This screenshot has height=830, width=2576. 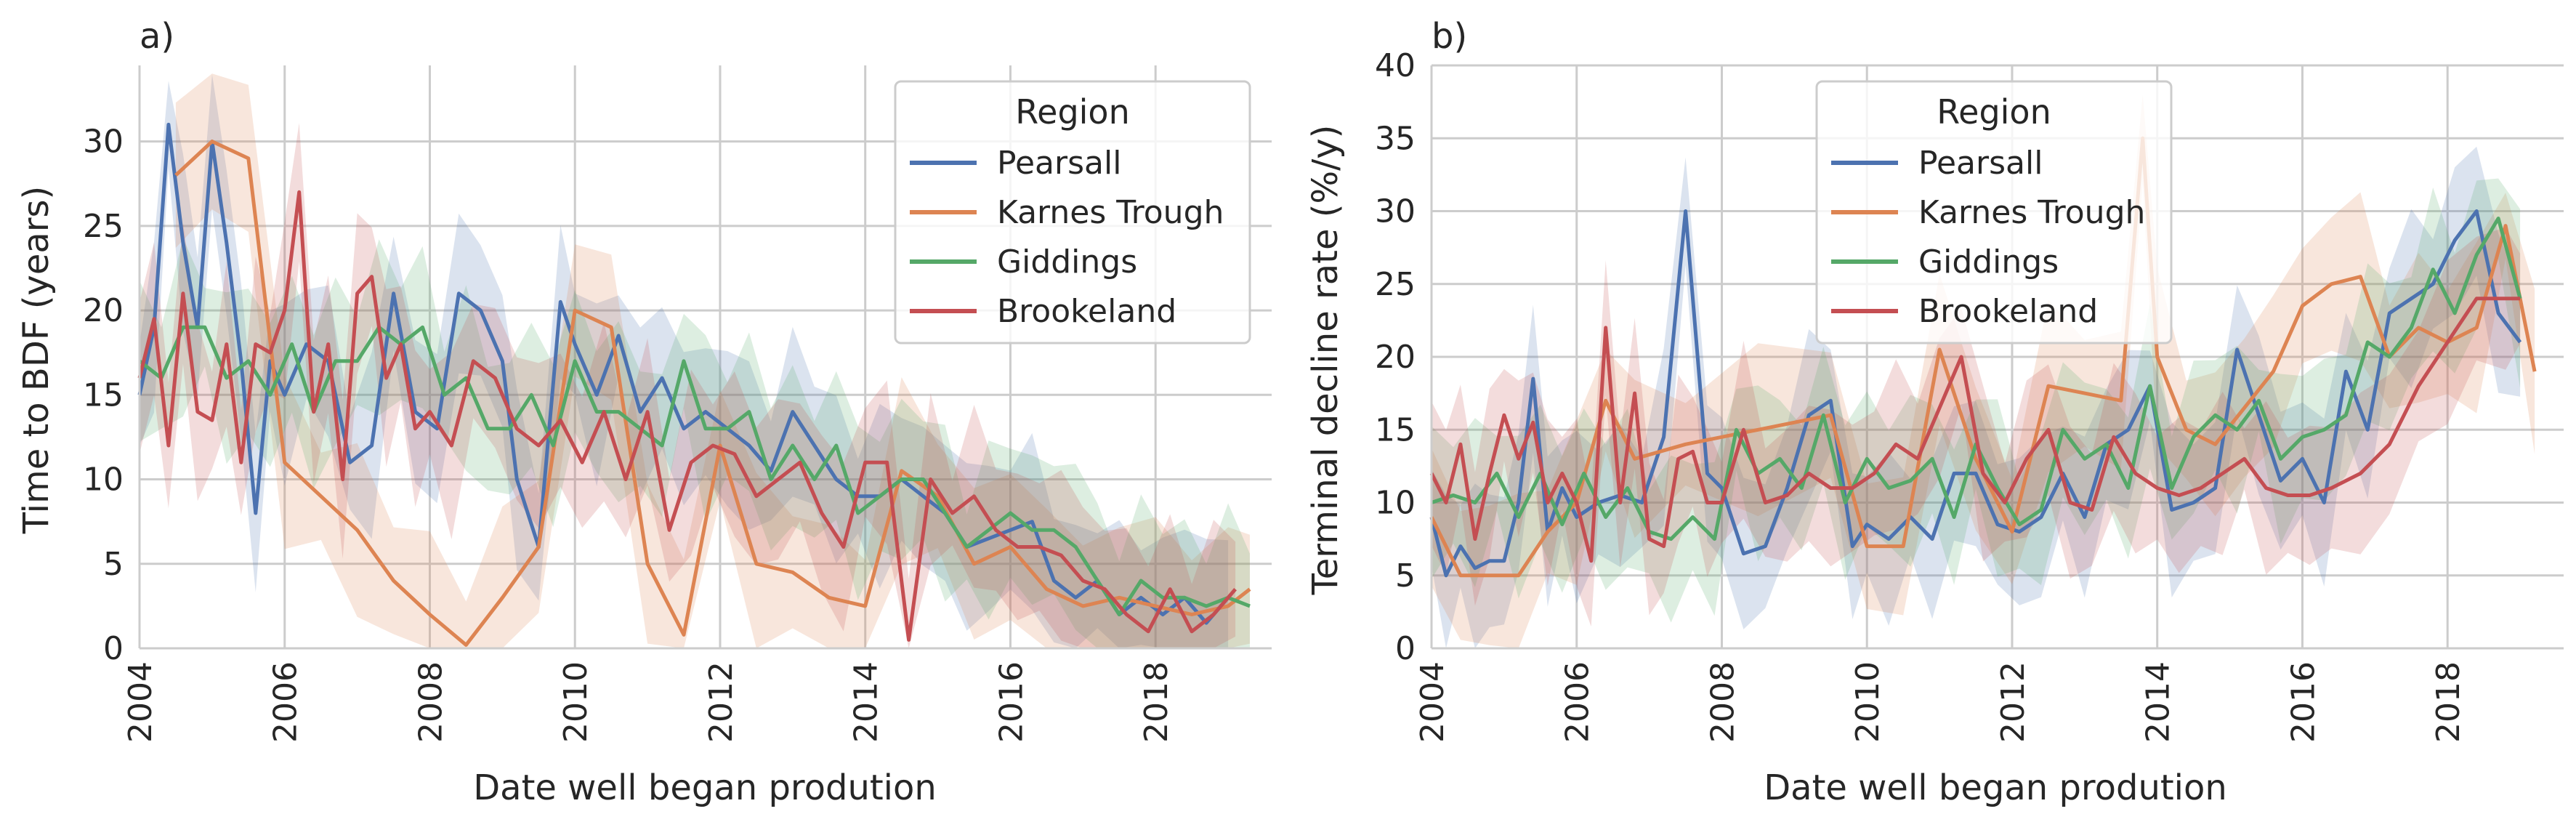 I want to click on legend-box-a, so click(x=1073, y=212).